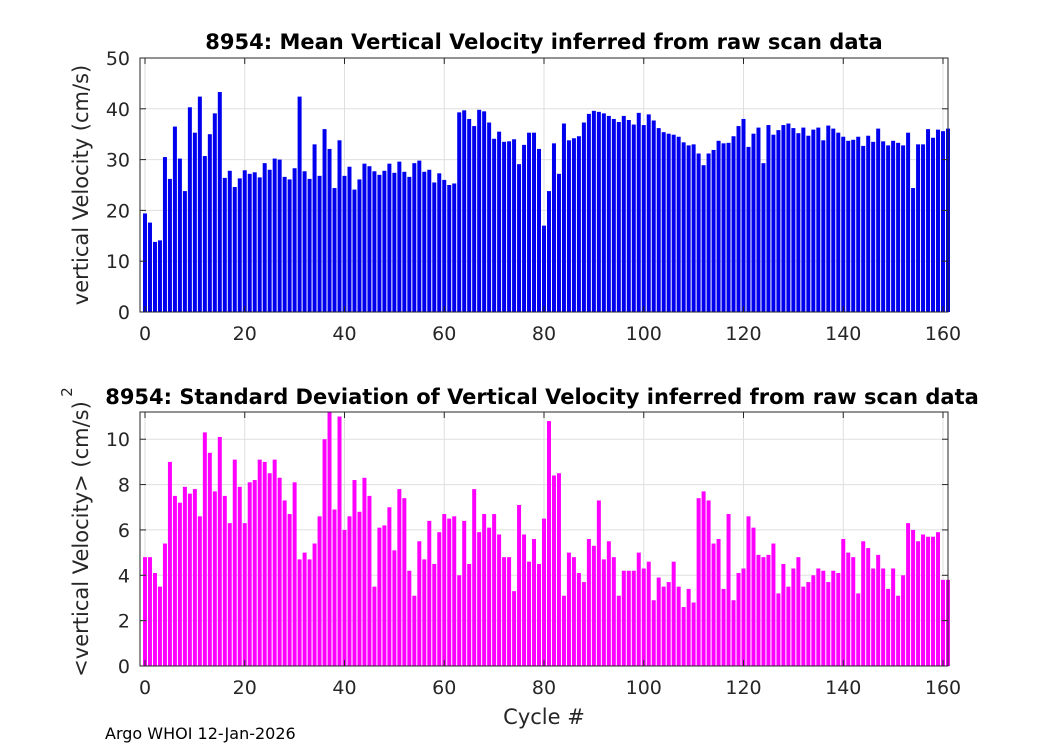 The width and height of the screenshot is (1050, 750). What do you see at coordinates (843, 688) in the screenshot?
I see `x-tick-label: 140` at bounding box center [843, 688].